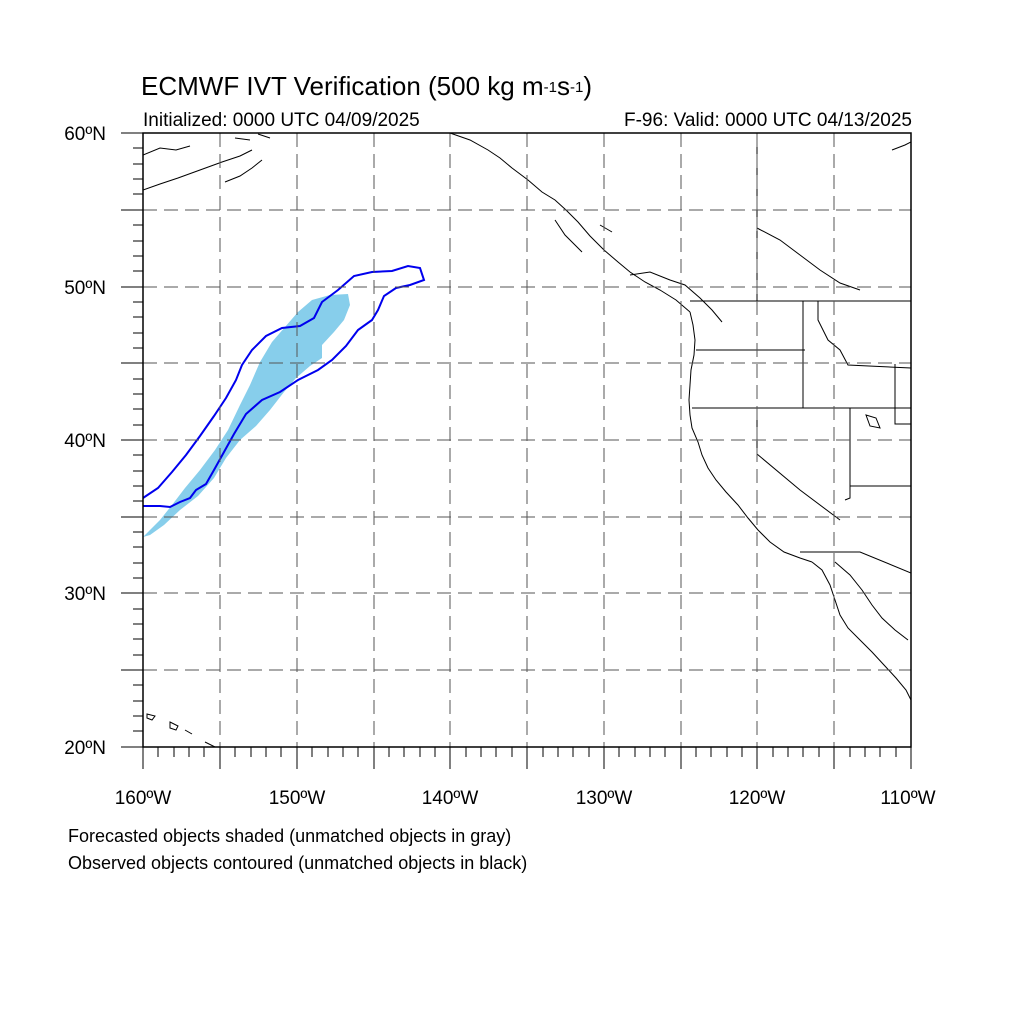 This screenshot has width=1024, height=1024. I want to click on map-title: ECMWF IVT Verification (500 kg m-1s-1), so click(366, 86).